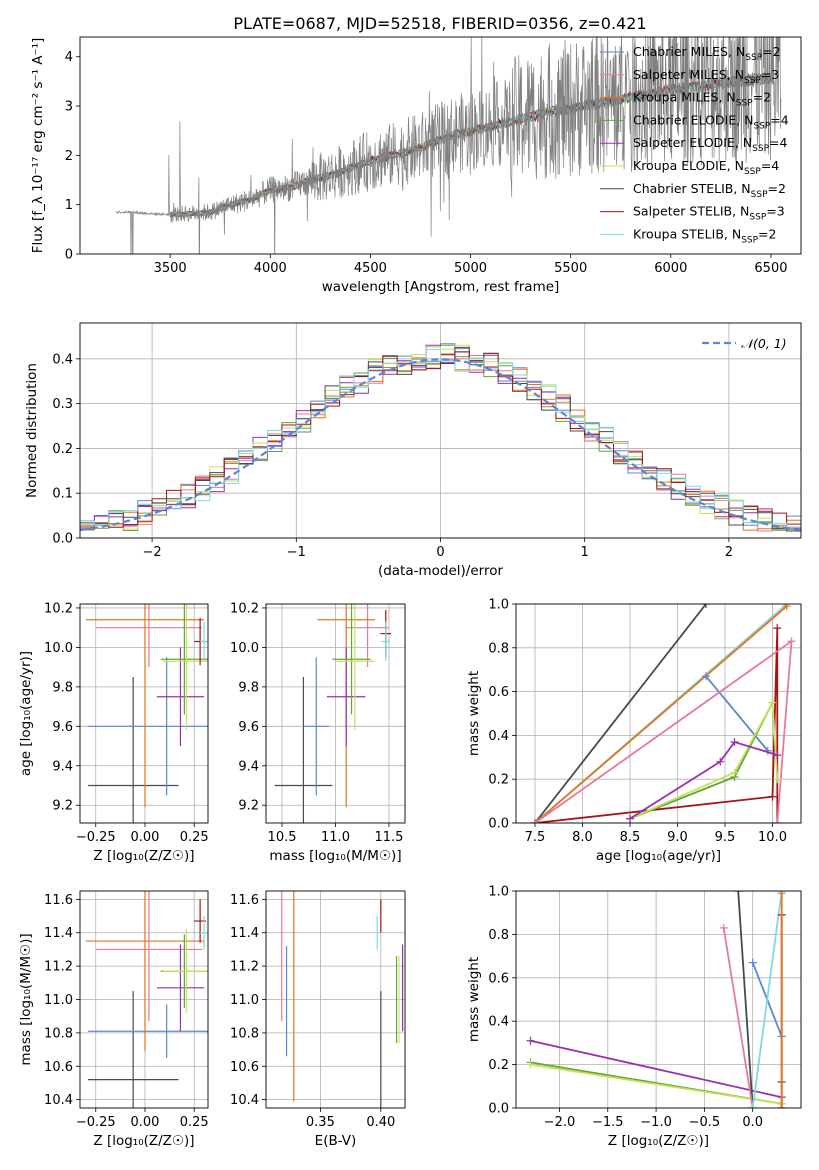 This screenshot has height=1170, width=819. What do you see at coordinates (770, 268) in the screenshot?
I see `x-tick-label: 6500` at bounding box center [770, 268].